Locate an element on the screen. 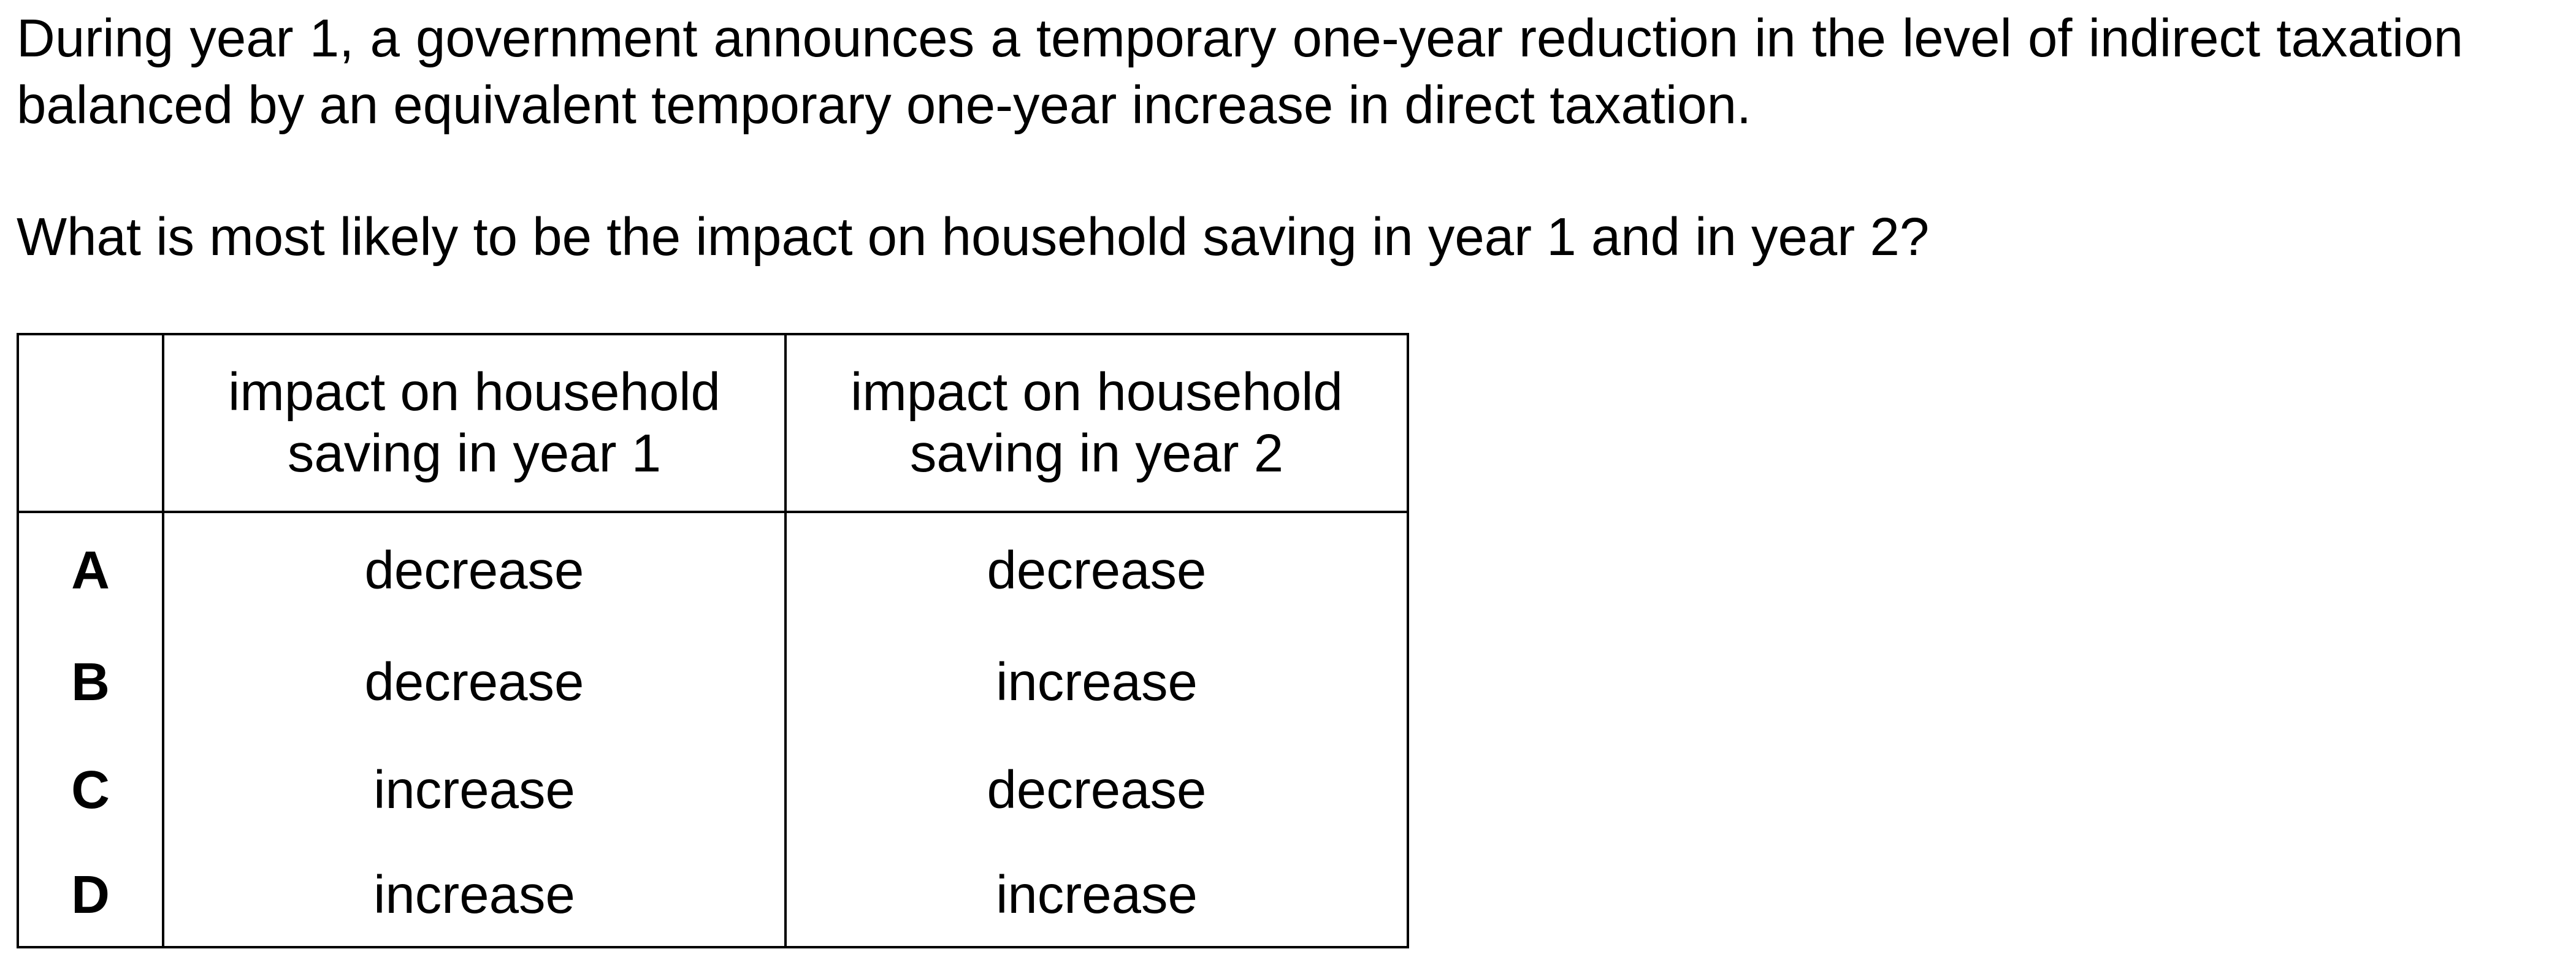 Image resolution: width=2576 pixels, height=957 pixels. option-key: A is located at coordinates (90, 570).